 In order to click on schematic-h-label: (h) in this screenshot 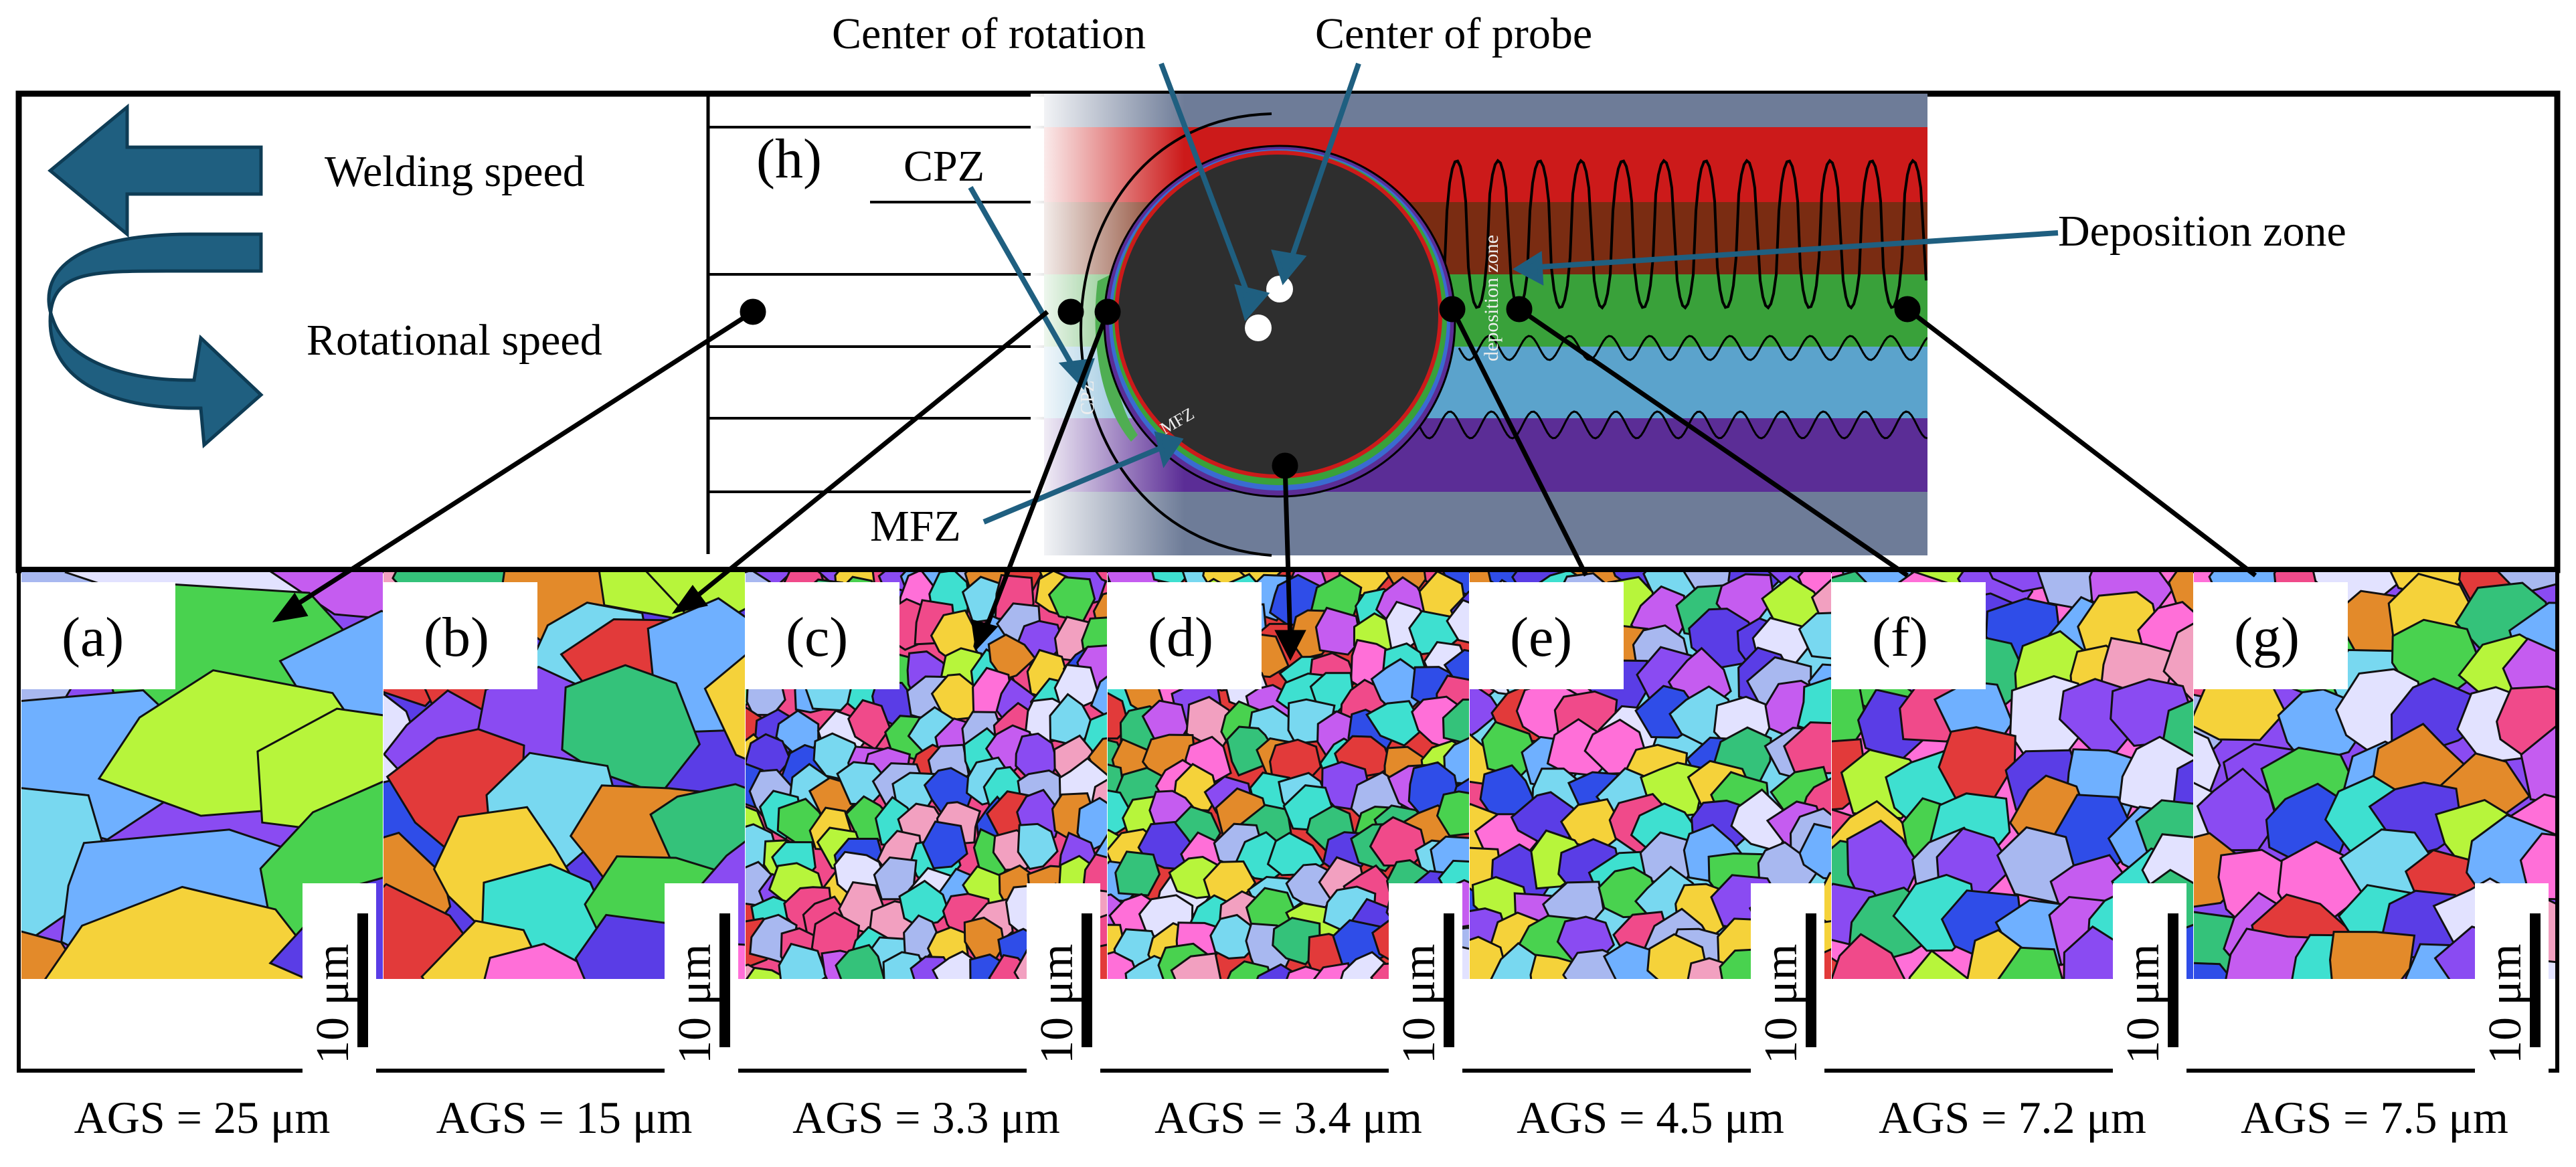, I will do `click(789, 159)`.